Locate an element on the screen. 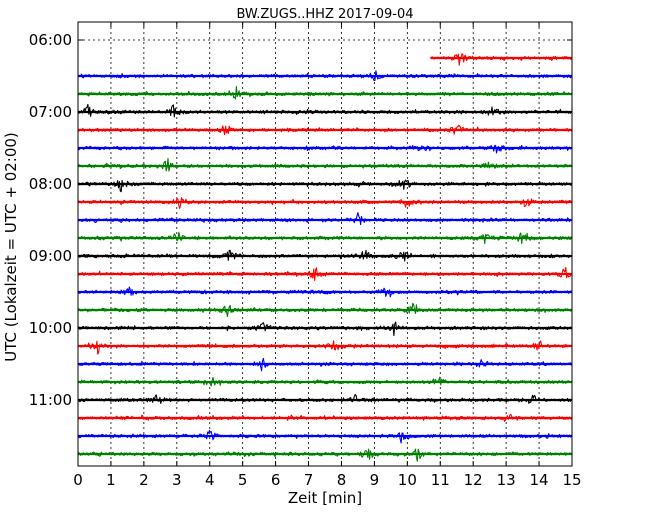 The image size is (650, 520). x-tick-label: 6 is located at coordinates (276, 480).